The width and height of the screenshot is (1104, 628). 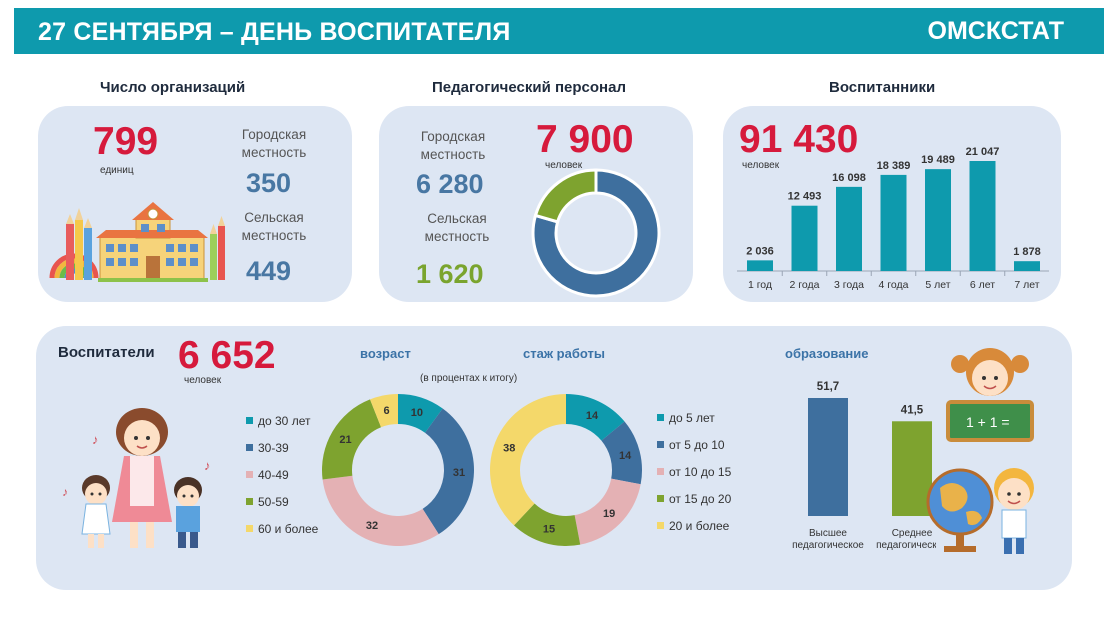 I want to click on percent-note: (в процентах к итогу), so click(x=469, y=378).